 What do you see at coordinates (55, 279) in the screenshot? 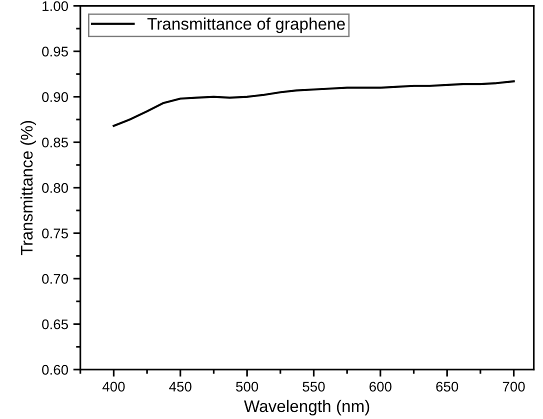
I see `y-tick-label: 0.70` at bounding box center [55, 279].